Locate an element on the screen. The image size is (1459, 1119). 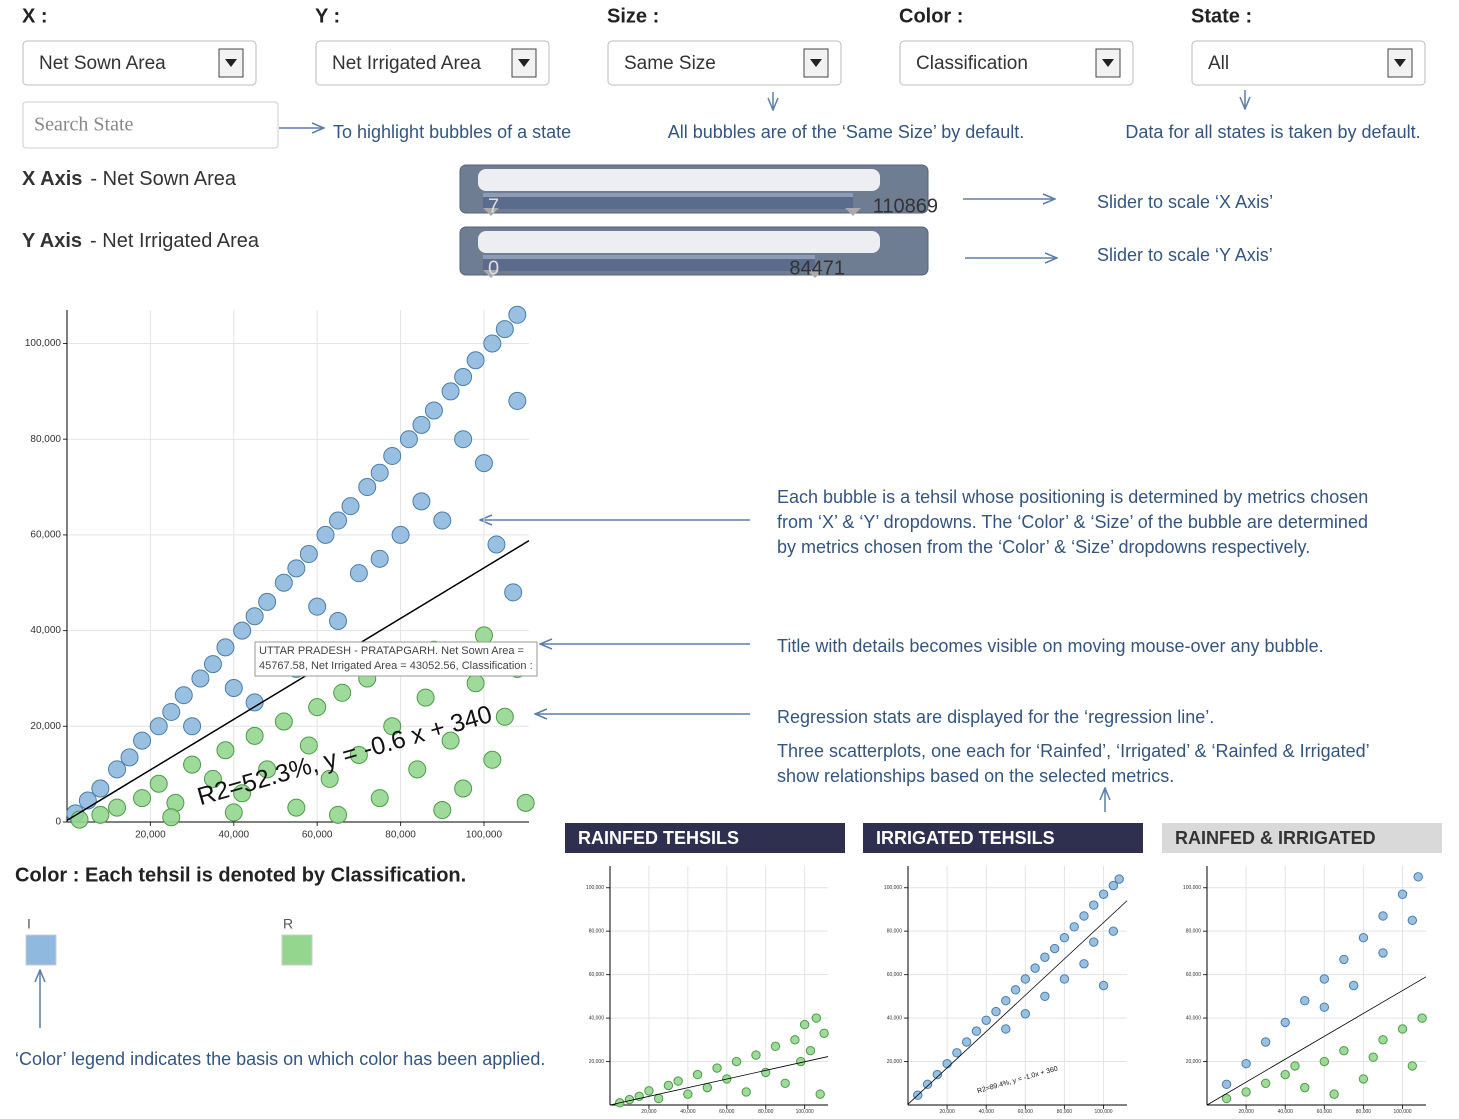
dropdown-value: Net Irrigated Area is located at coordinates (406, 63).